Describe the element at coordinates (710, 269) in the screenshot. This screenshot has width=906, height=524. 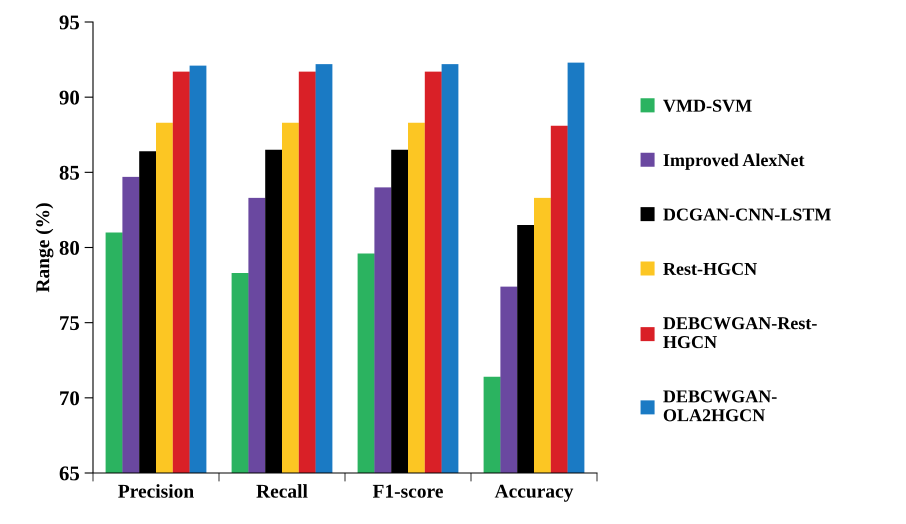
I see `legend-label: Rest-HGCN` at that location.